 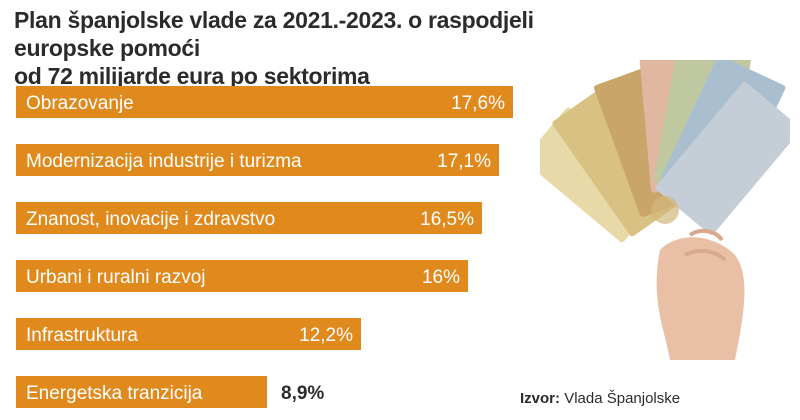 I want to click on source-label: Izvor:, so click(x=540, y=398).